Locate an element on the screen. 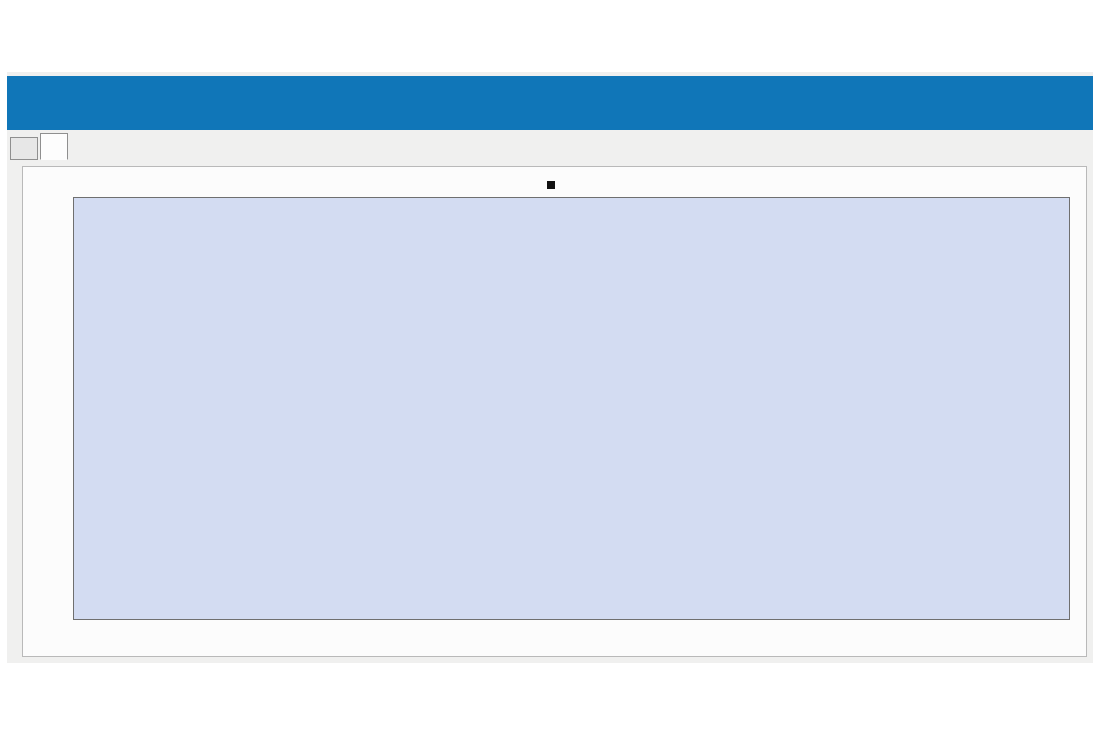 The width and height of the screenshot is (1100, 733). tab-curve-overlay is located at coordinates (54, 146).